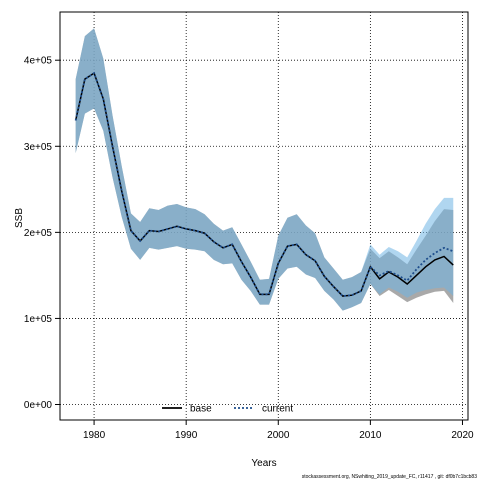  What do you see at coordinates (38, 61) in the screenshot?
I see `y-tick-label: 4e+05` at bounding box center [38, 61].